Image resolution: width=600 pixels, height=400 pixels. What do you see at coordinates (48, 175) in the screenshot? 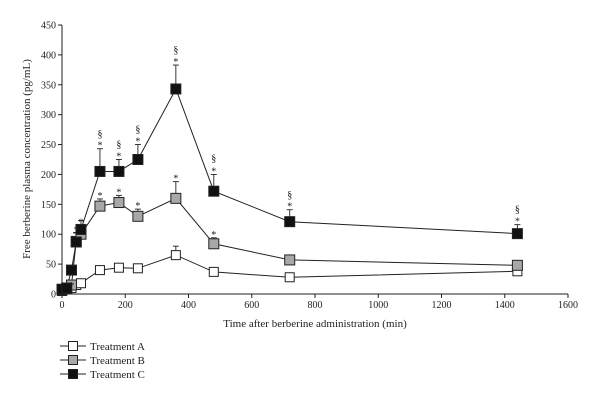
I see `y-tick-label: 200` at bounding box center [48, 175].